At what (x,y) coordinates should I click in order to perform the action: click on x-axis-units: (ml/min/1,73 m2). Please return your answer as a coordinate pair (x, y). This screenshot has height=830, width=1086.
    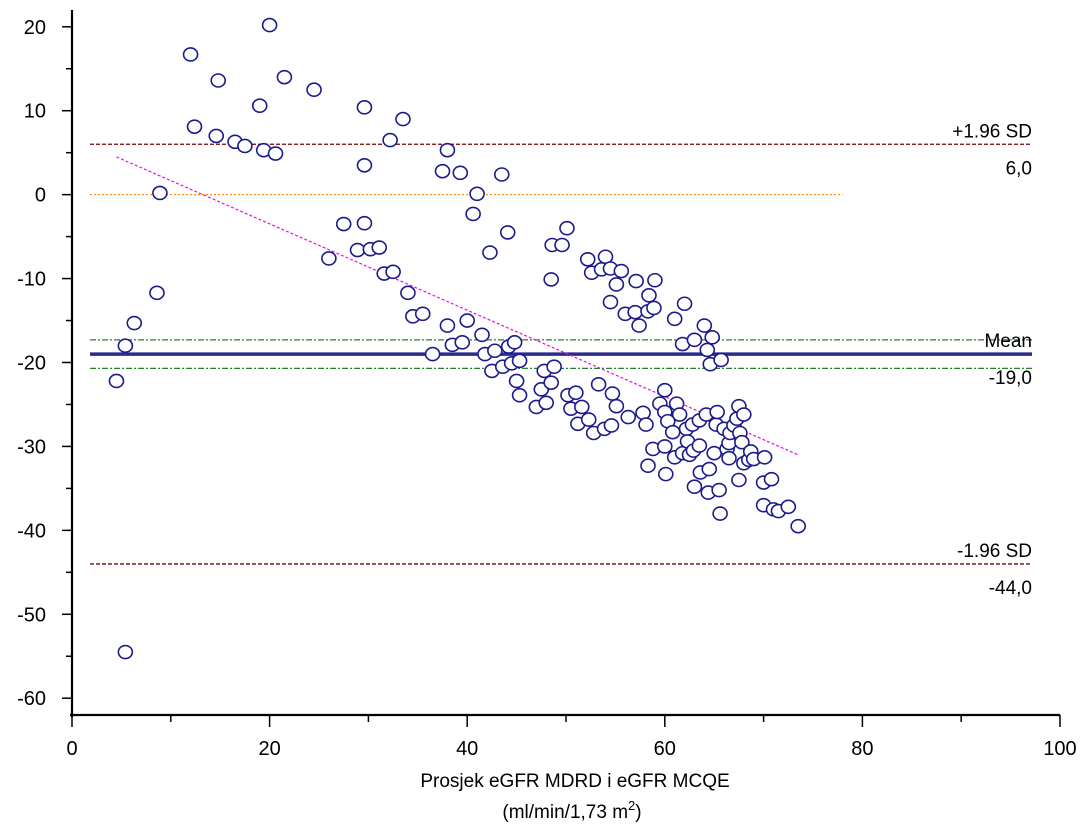
    Looking at the image, I should click on (571, 810).